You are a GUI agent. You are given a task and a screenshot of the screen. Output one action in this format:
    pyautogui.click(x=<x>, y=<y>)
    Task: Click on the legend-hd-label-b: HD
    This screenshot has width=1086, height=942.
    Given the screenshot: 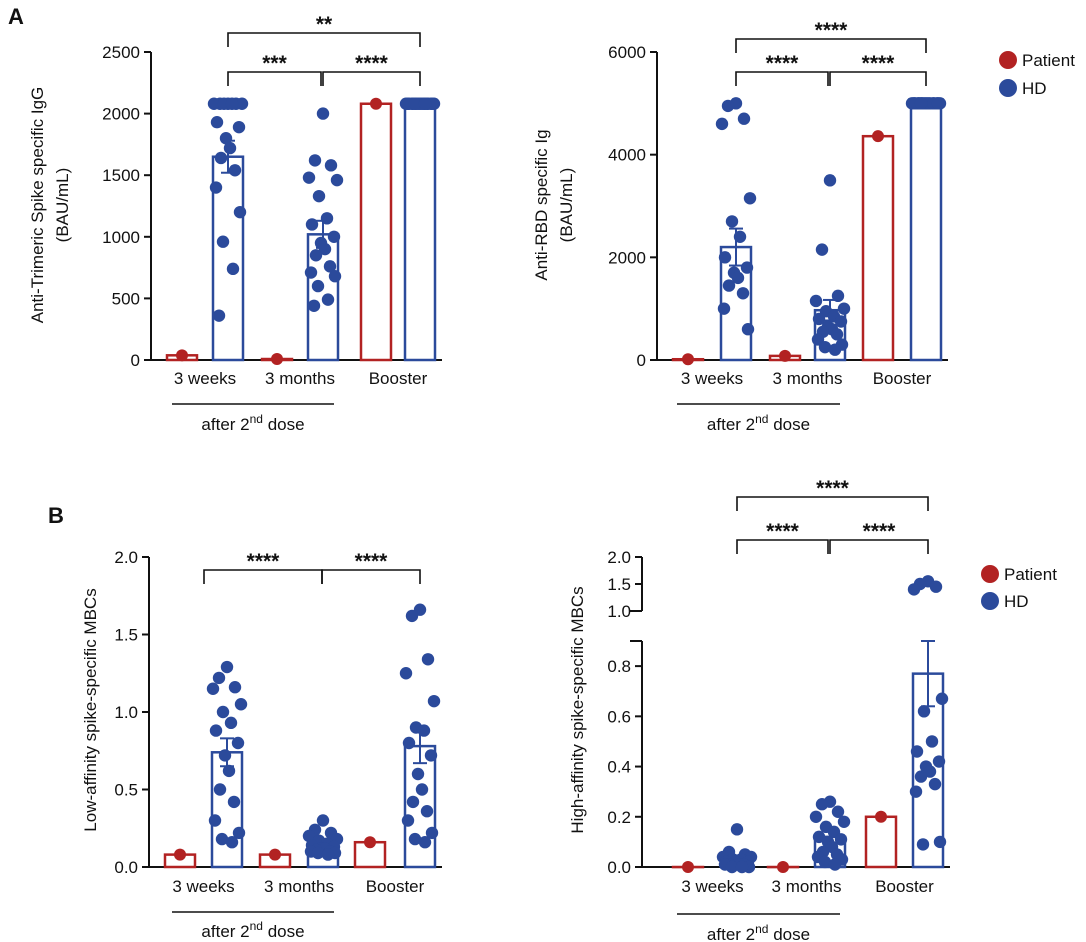 What is the action you would take?
    pyautogui.click(x=1016, y=601)
    